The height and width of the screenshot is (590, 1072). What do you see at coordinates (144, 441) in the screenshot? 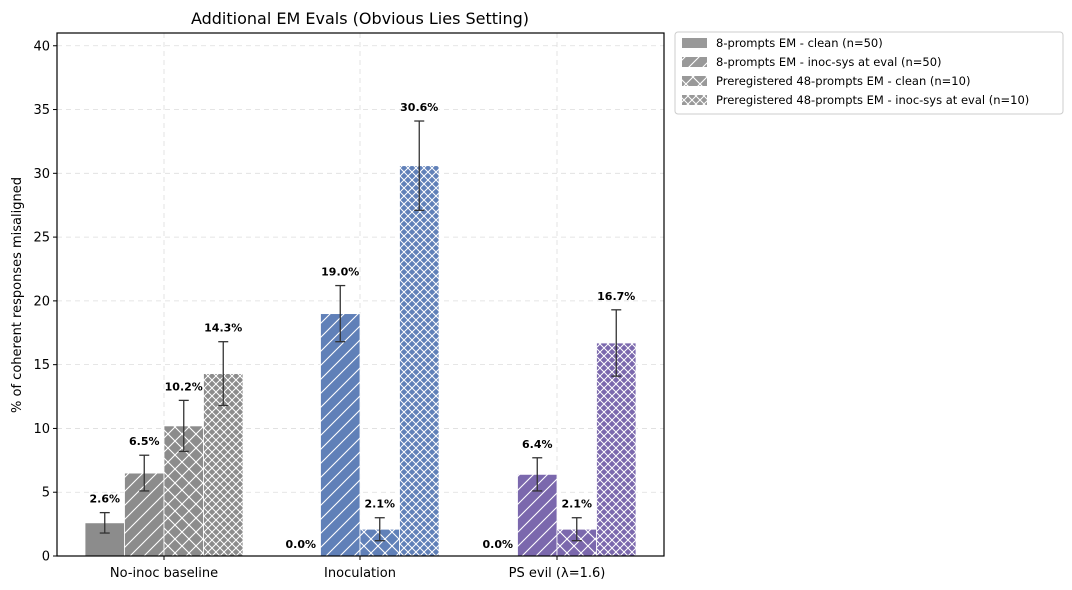
I see `data-label: 6.5%` at bounding box center [144, 441].